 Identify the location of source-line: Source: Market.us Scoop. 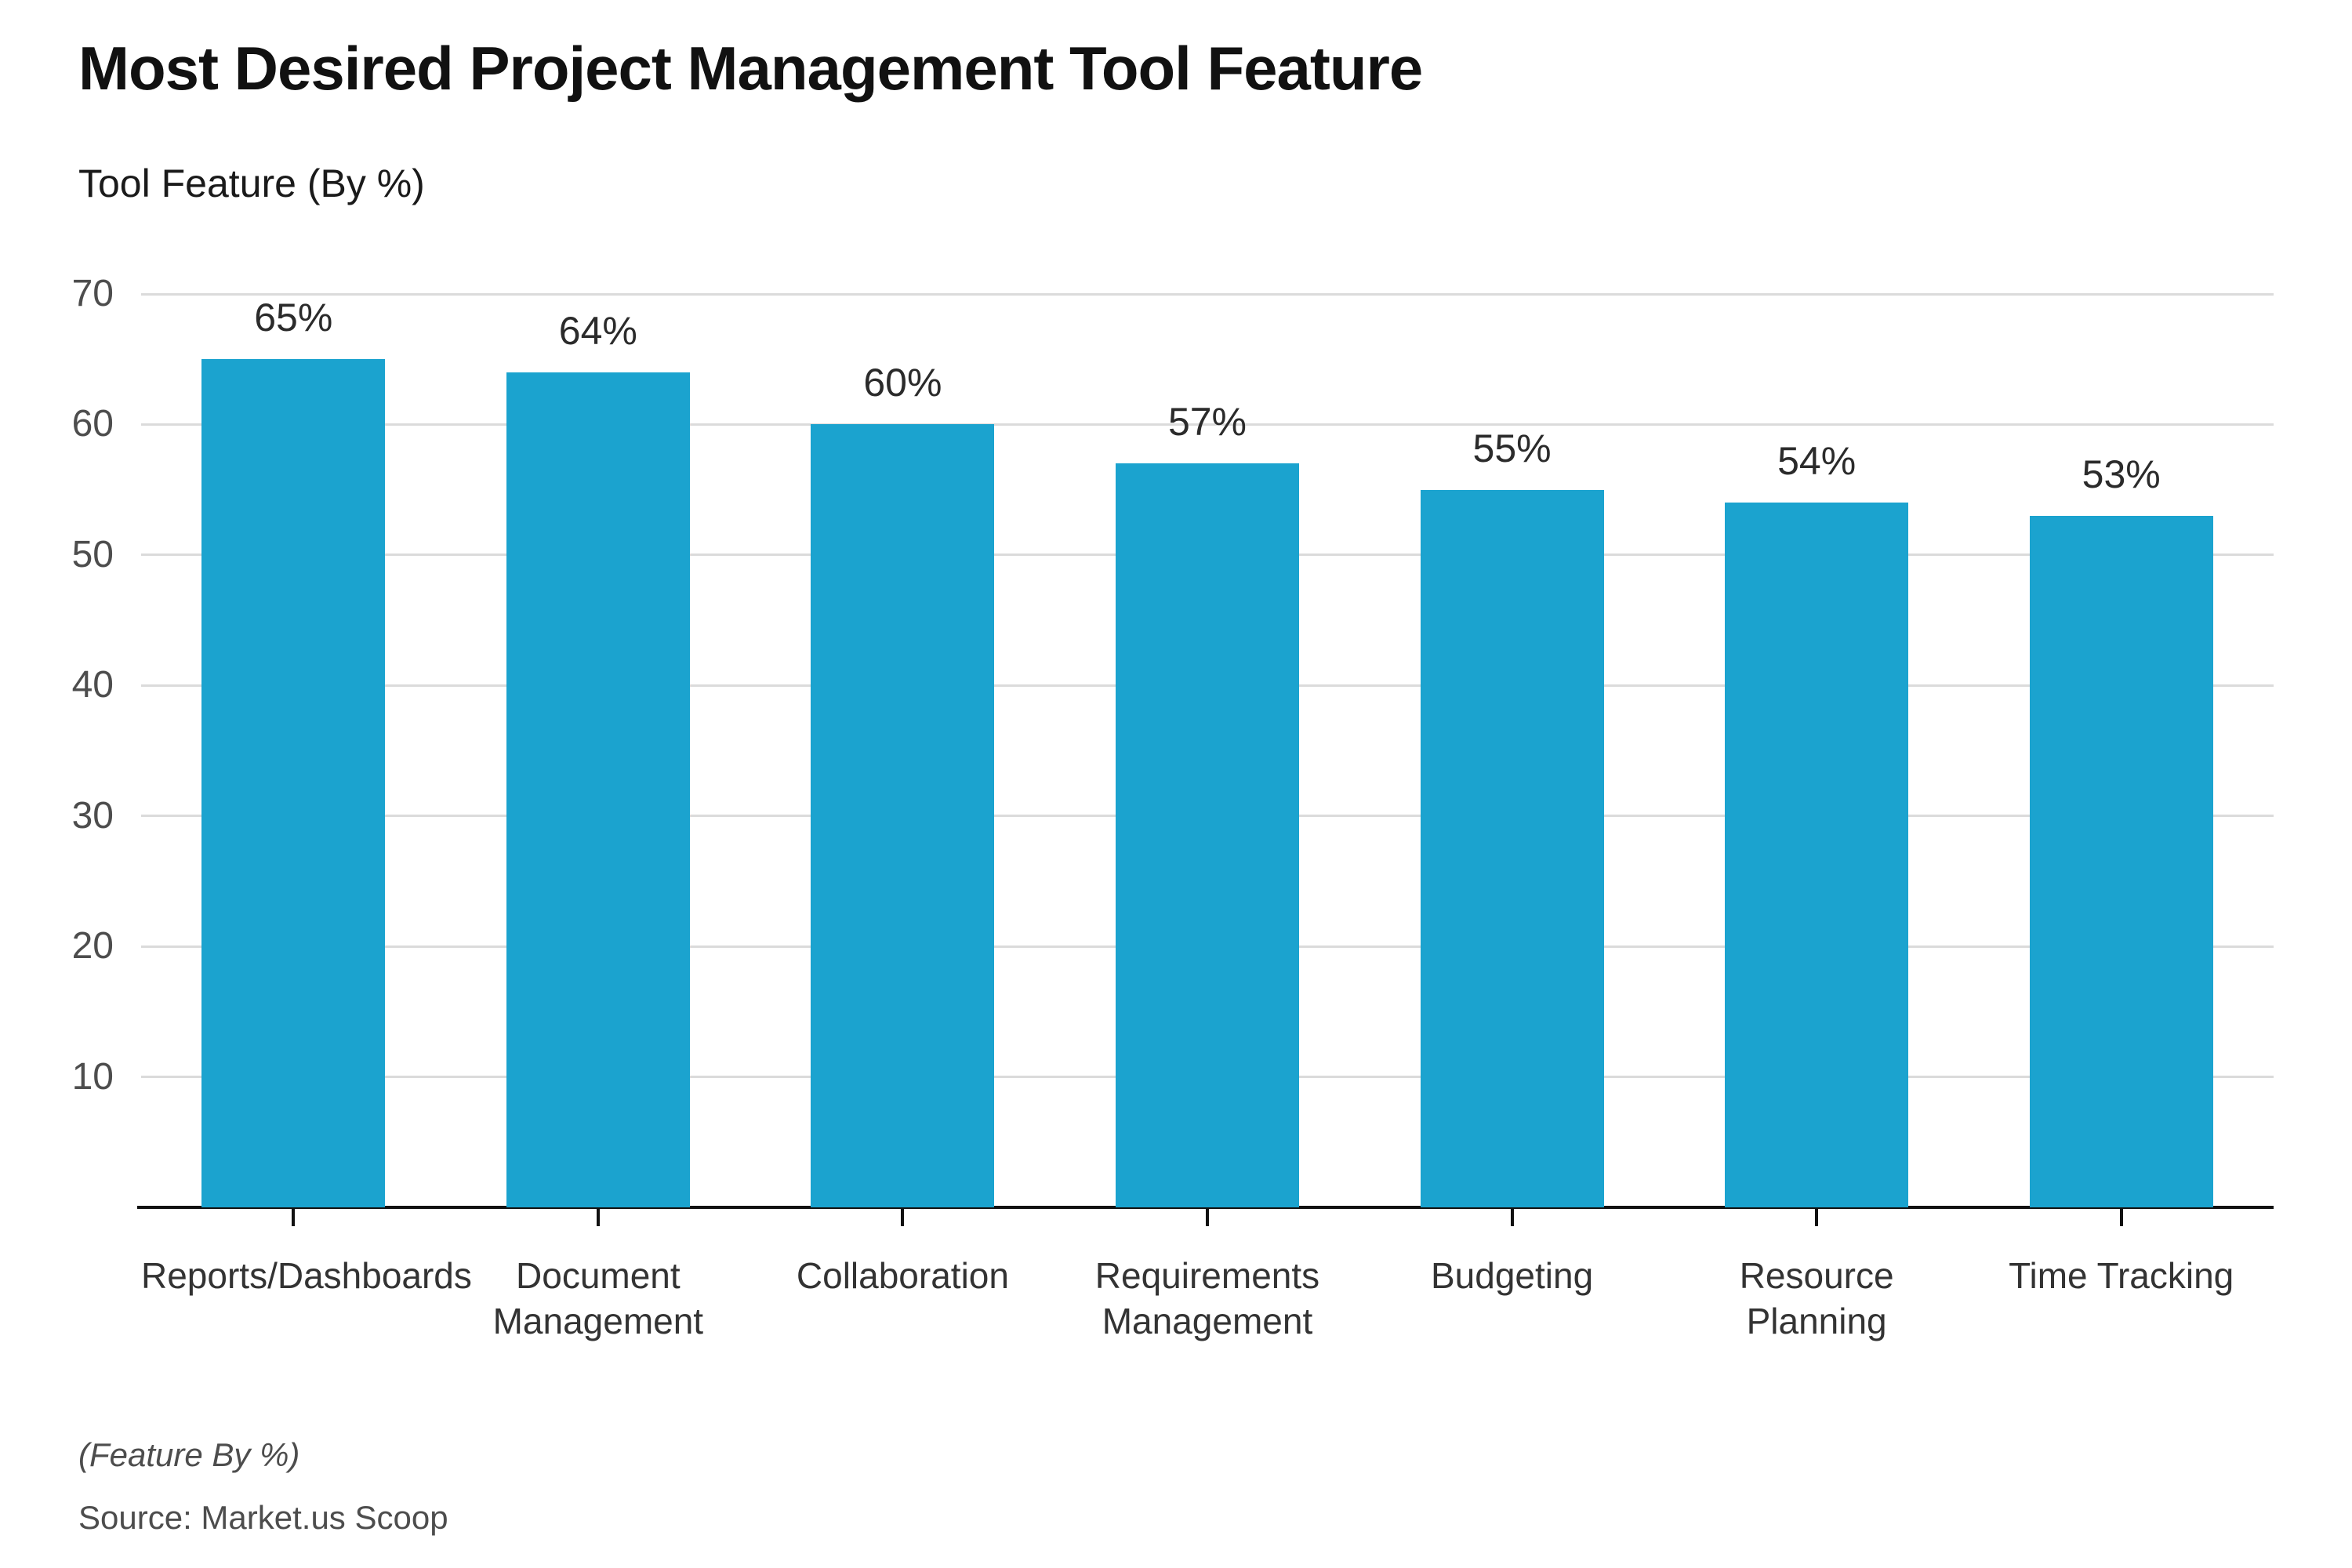
(263, 1517).